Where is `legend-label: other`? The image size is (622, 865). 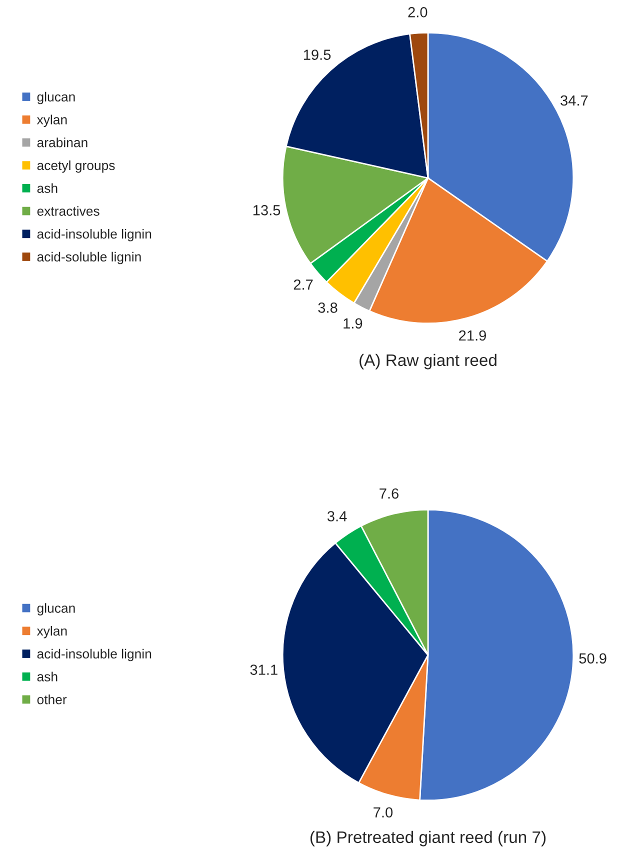
legend-label: other is located at coordinates (52, 699).